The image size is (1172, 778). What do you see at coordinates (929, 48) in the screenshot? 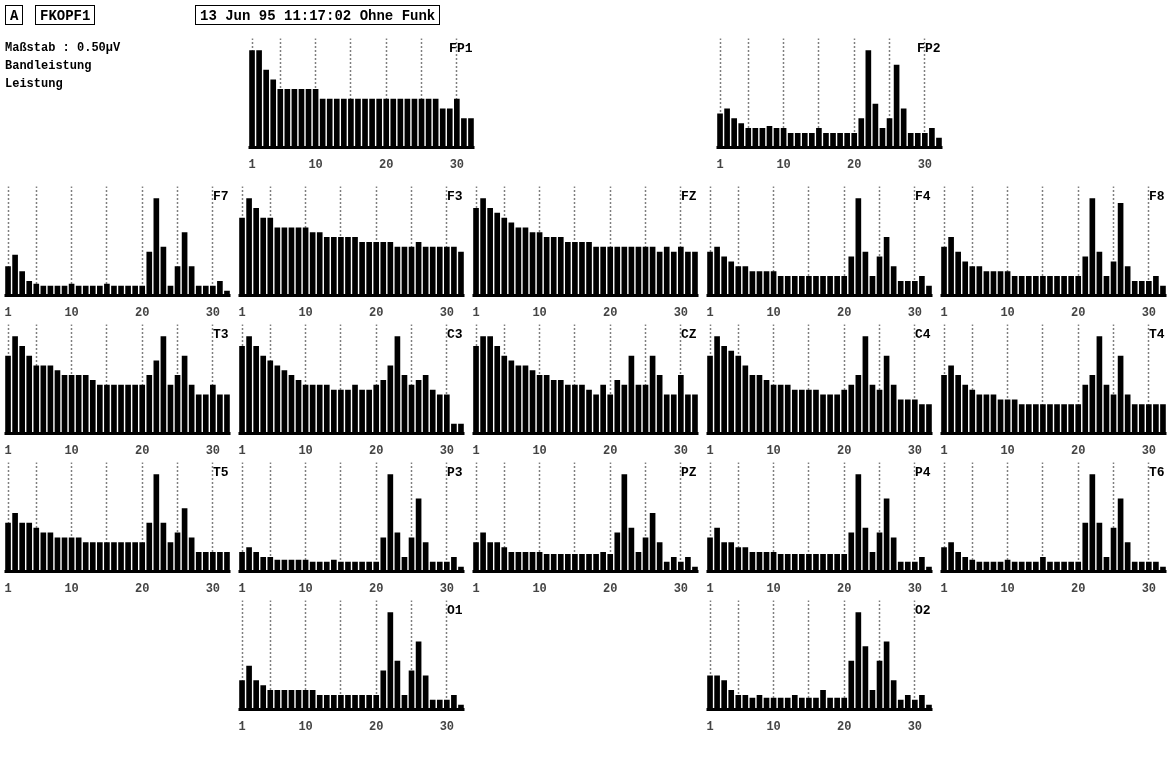
I see `chart-title: FP2` at bounding box center [929, 48].